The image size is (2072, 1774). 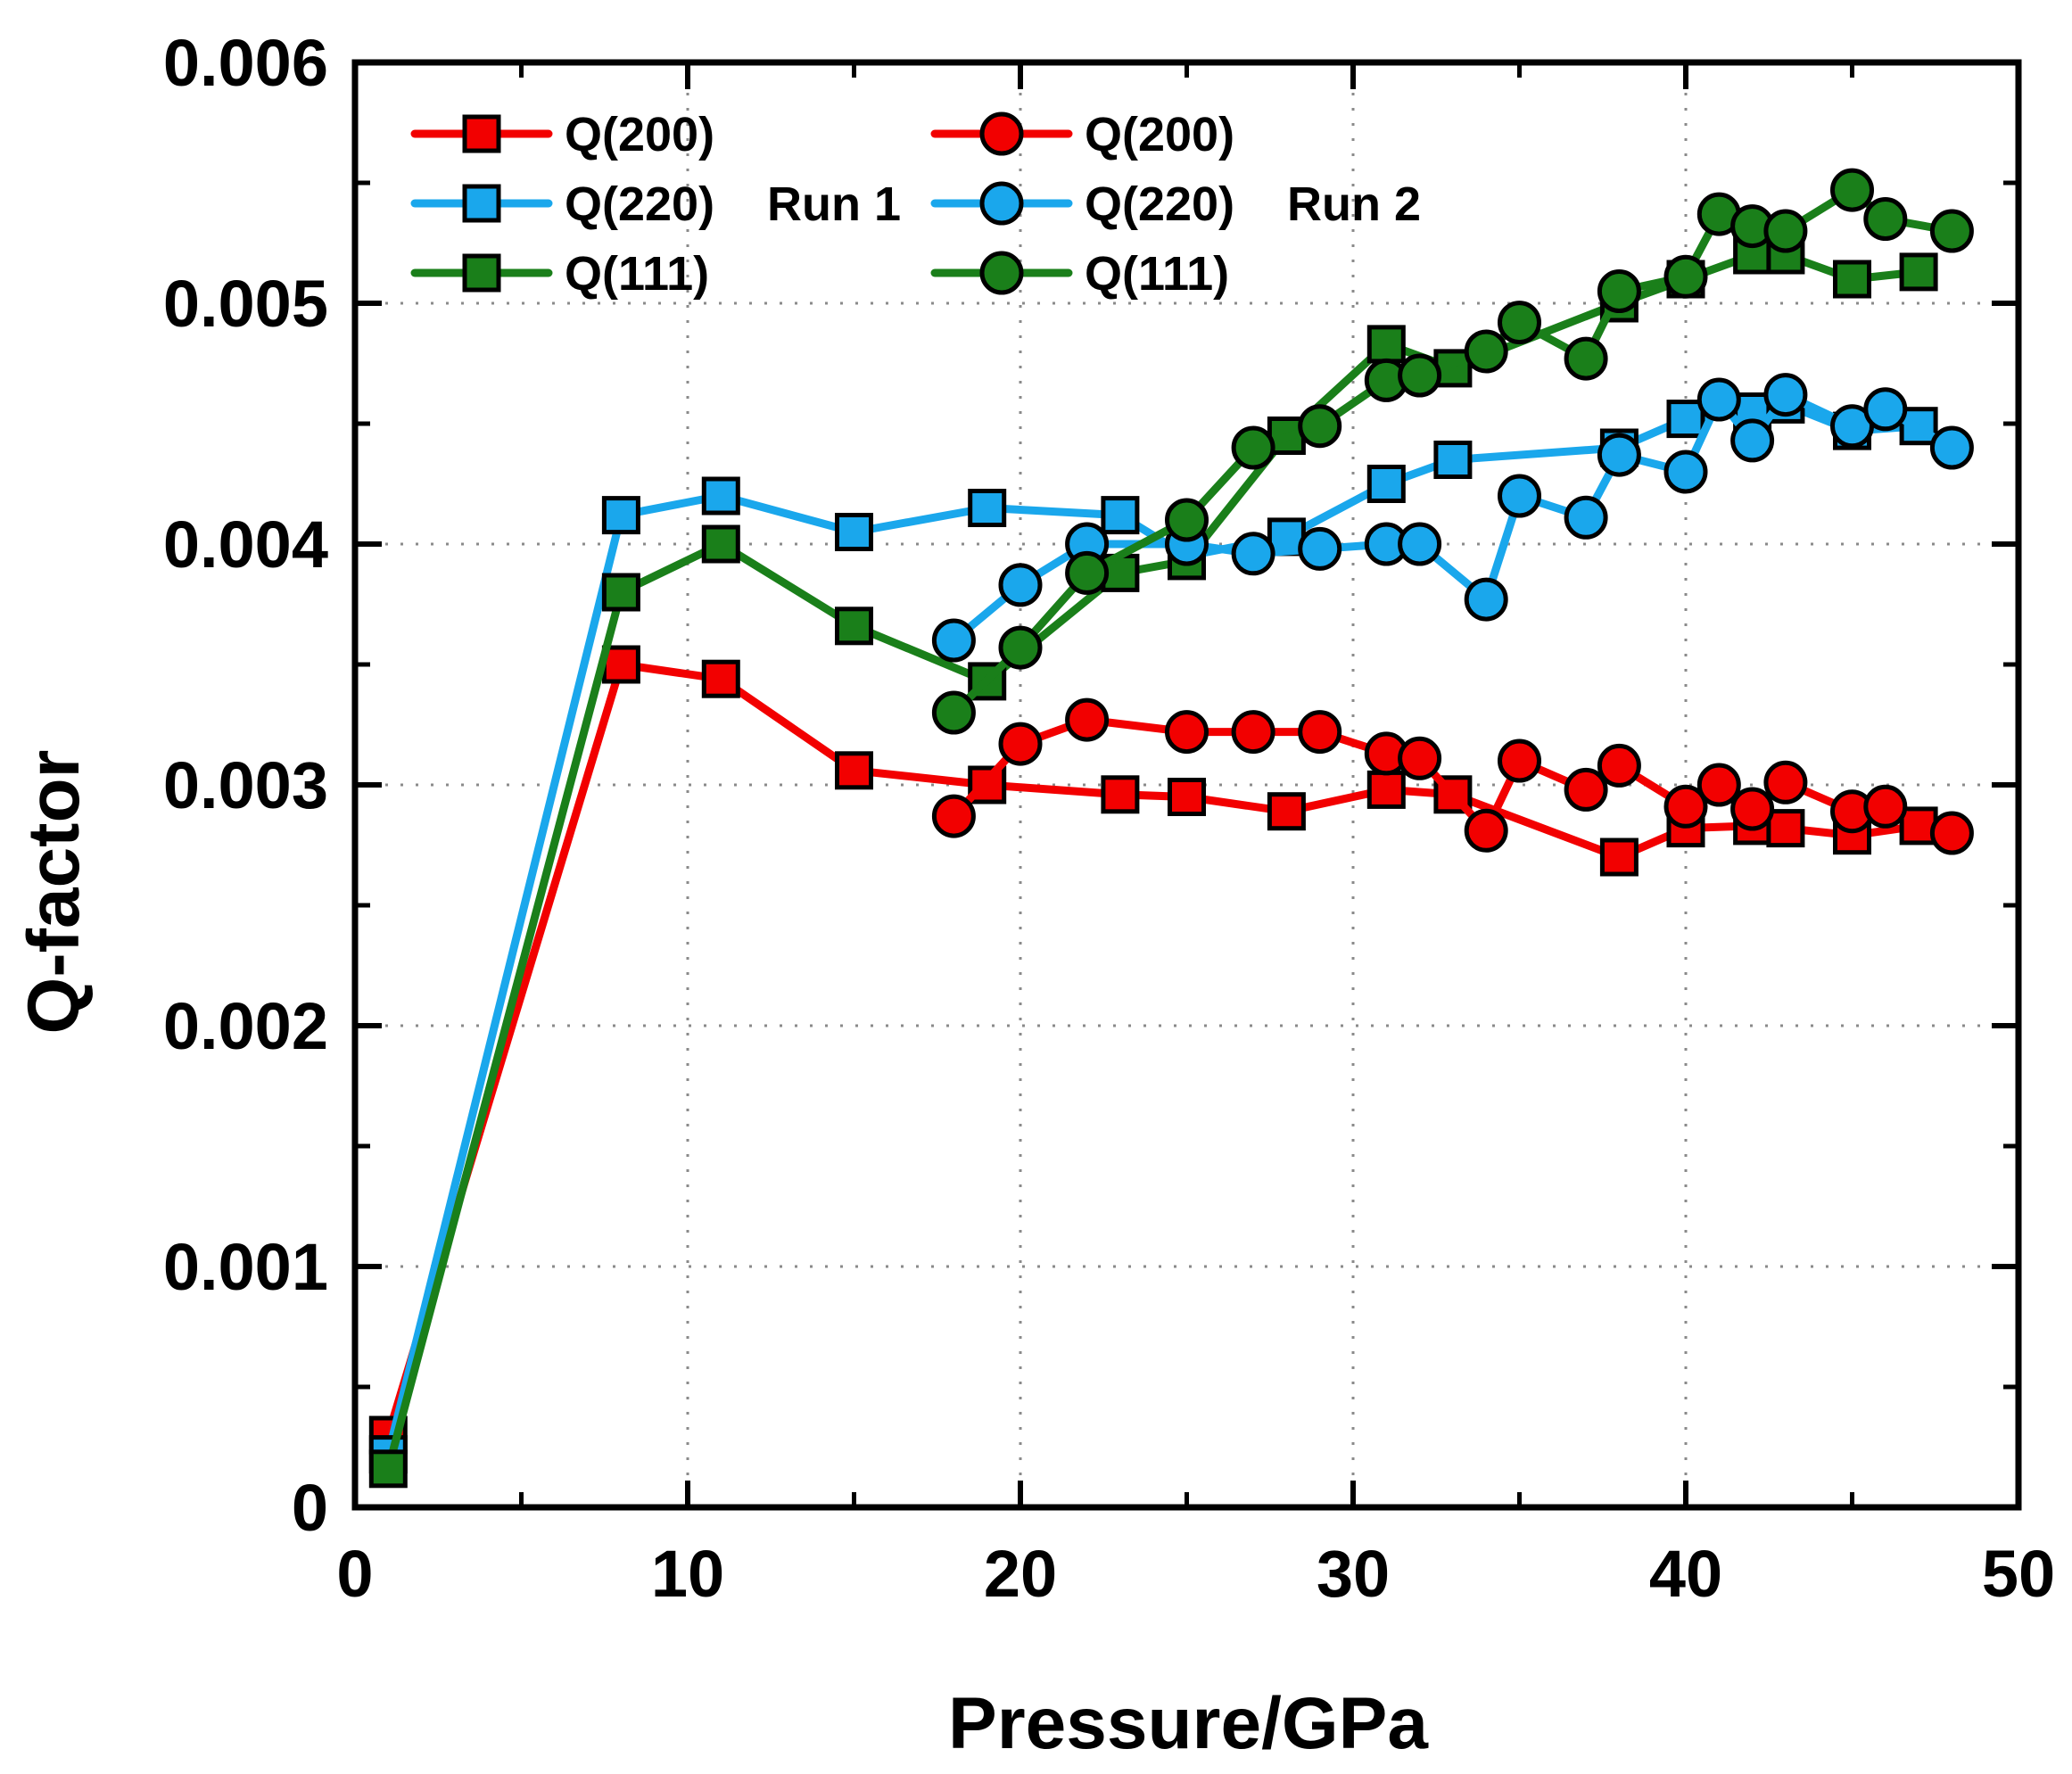 I want to click on legend-entry-q111-run1: Q(111), so click(x=560, y=274).